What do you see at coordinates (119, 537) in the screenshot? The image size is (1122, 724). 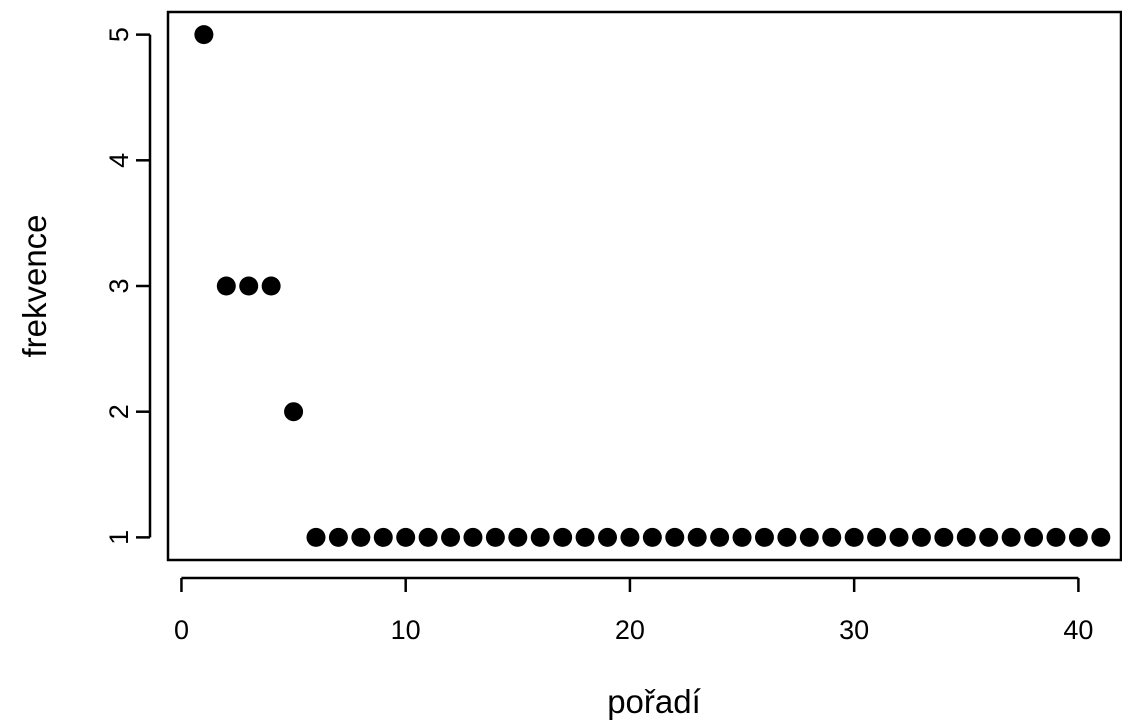 I see `y-tick-label: 1` at bounding box center [119, 537].